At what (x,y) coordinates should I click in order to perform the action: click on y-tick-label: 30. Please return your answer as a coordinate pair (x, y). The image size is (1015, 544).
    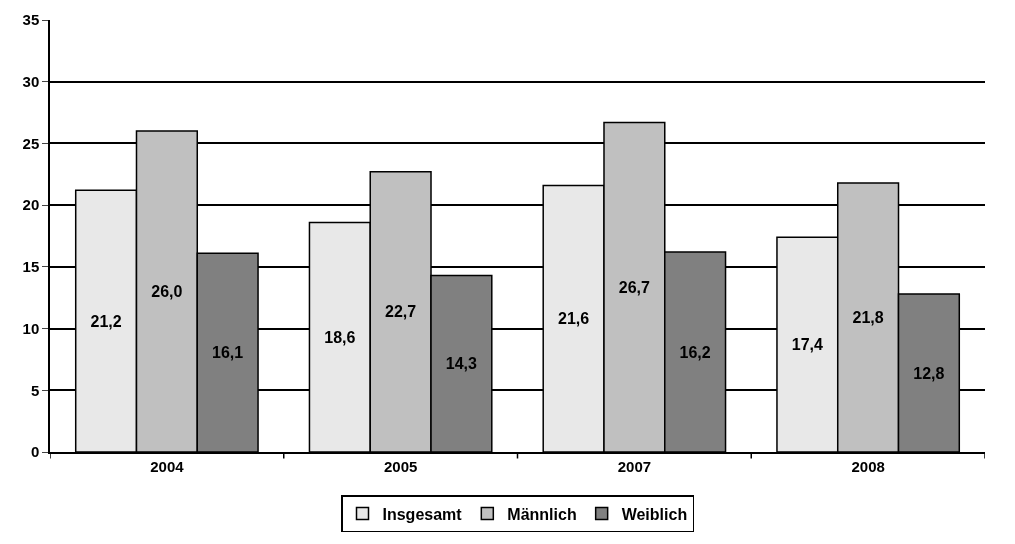
    Looking at the image, I should click on (31, 81).